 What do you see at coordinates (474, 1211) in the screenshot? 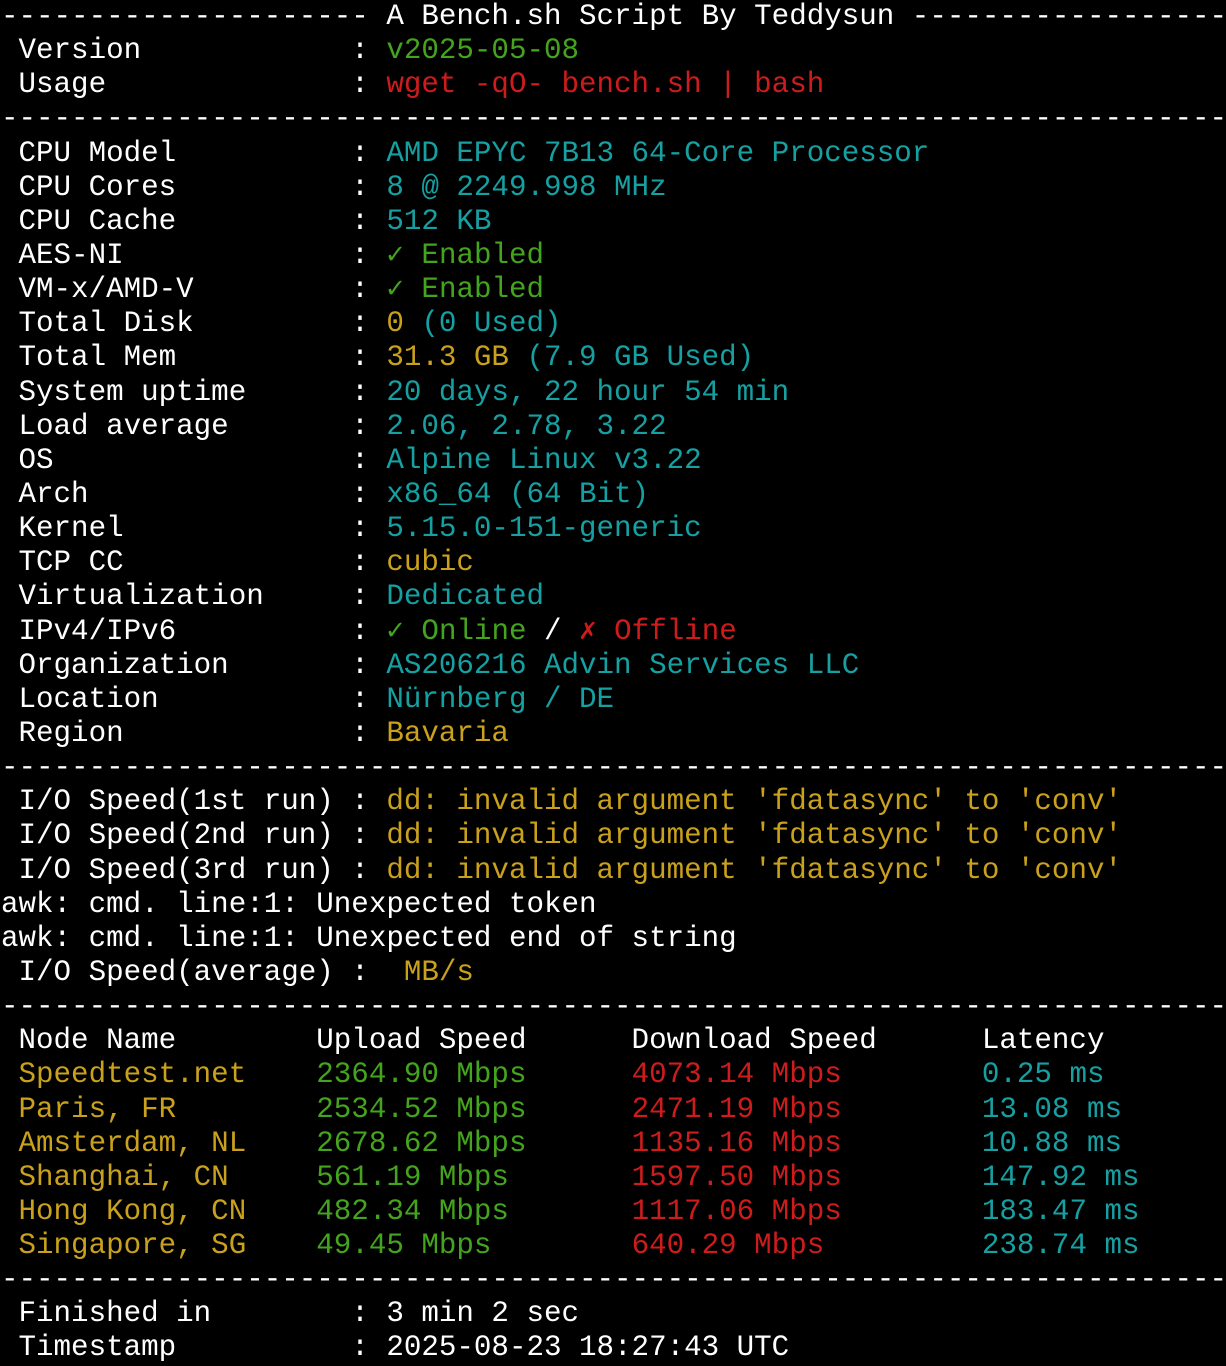
I see `text-segment: 482.34 Mbps` at bounding box center [474, 1211].